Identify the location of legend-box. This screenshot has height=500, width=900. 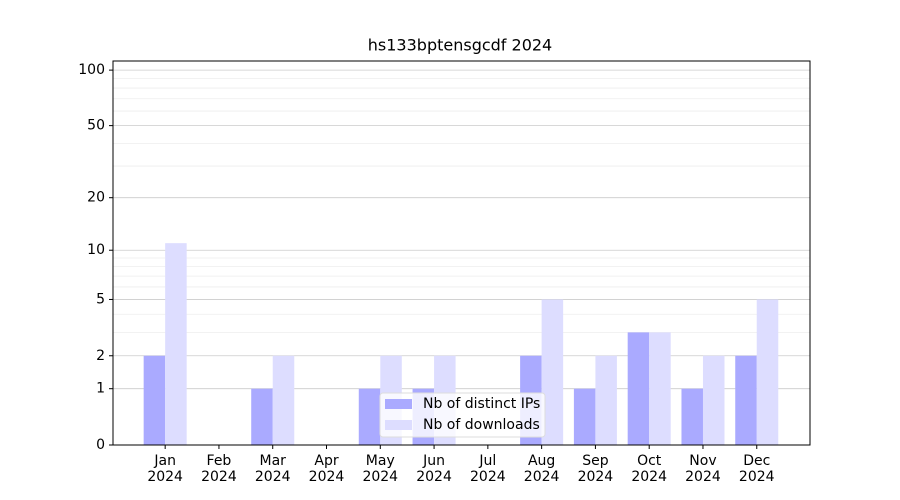
(462, 415).